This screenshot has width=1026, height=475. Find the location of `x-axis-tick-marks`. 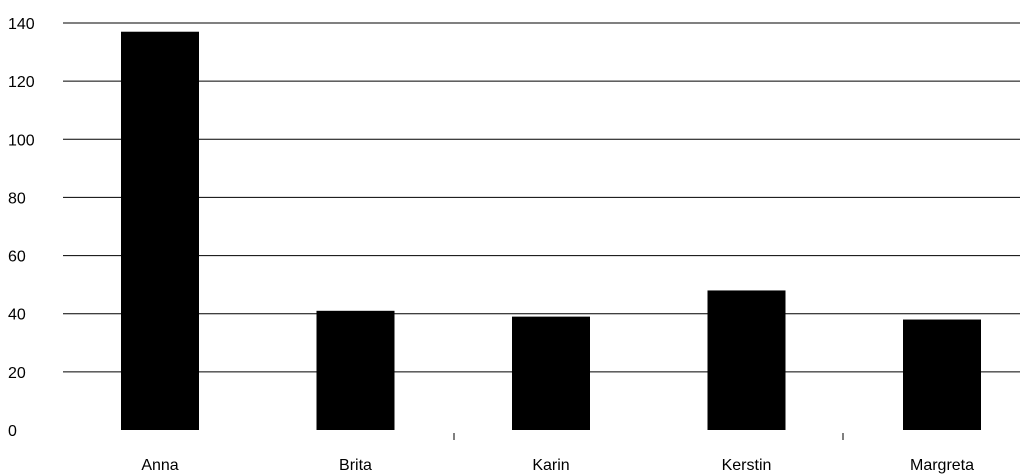

x-axis-tick-marks is located at coordinates (648, 436).